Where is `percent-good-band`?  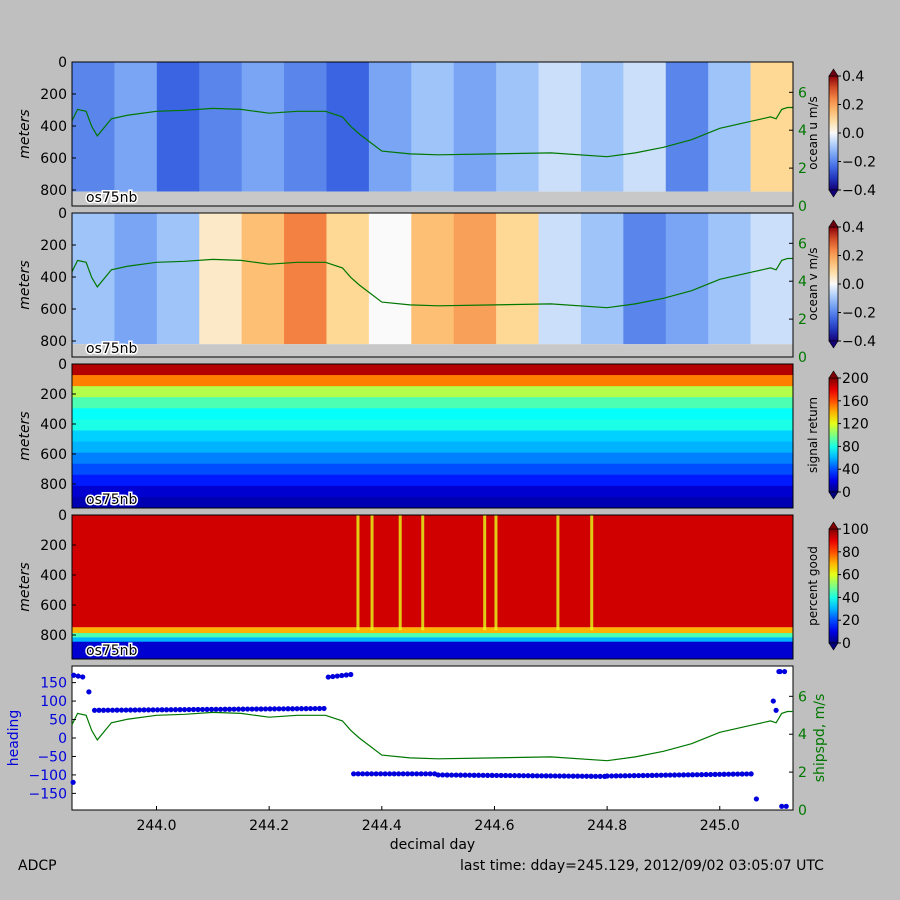
percent-good-band is located at coordinates (432, 635).